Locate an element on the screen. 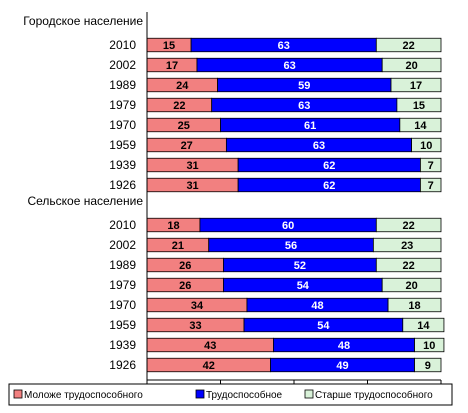 Image resolution: width=468 pixels, height=413 pixels. data-label: 52 is located at coordinates (300, 266).